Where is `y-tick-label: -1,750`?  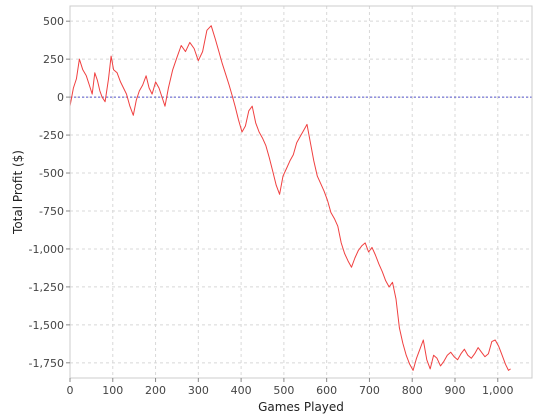
y-tick-label: -1,750 is located at coordinates (46, 363).